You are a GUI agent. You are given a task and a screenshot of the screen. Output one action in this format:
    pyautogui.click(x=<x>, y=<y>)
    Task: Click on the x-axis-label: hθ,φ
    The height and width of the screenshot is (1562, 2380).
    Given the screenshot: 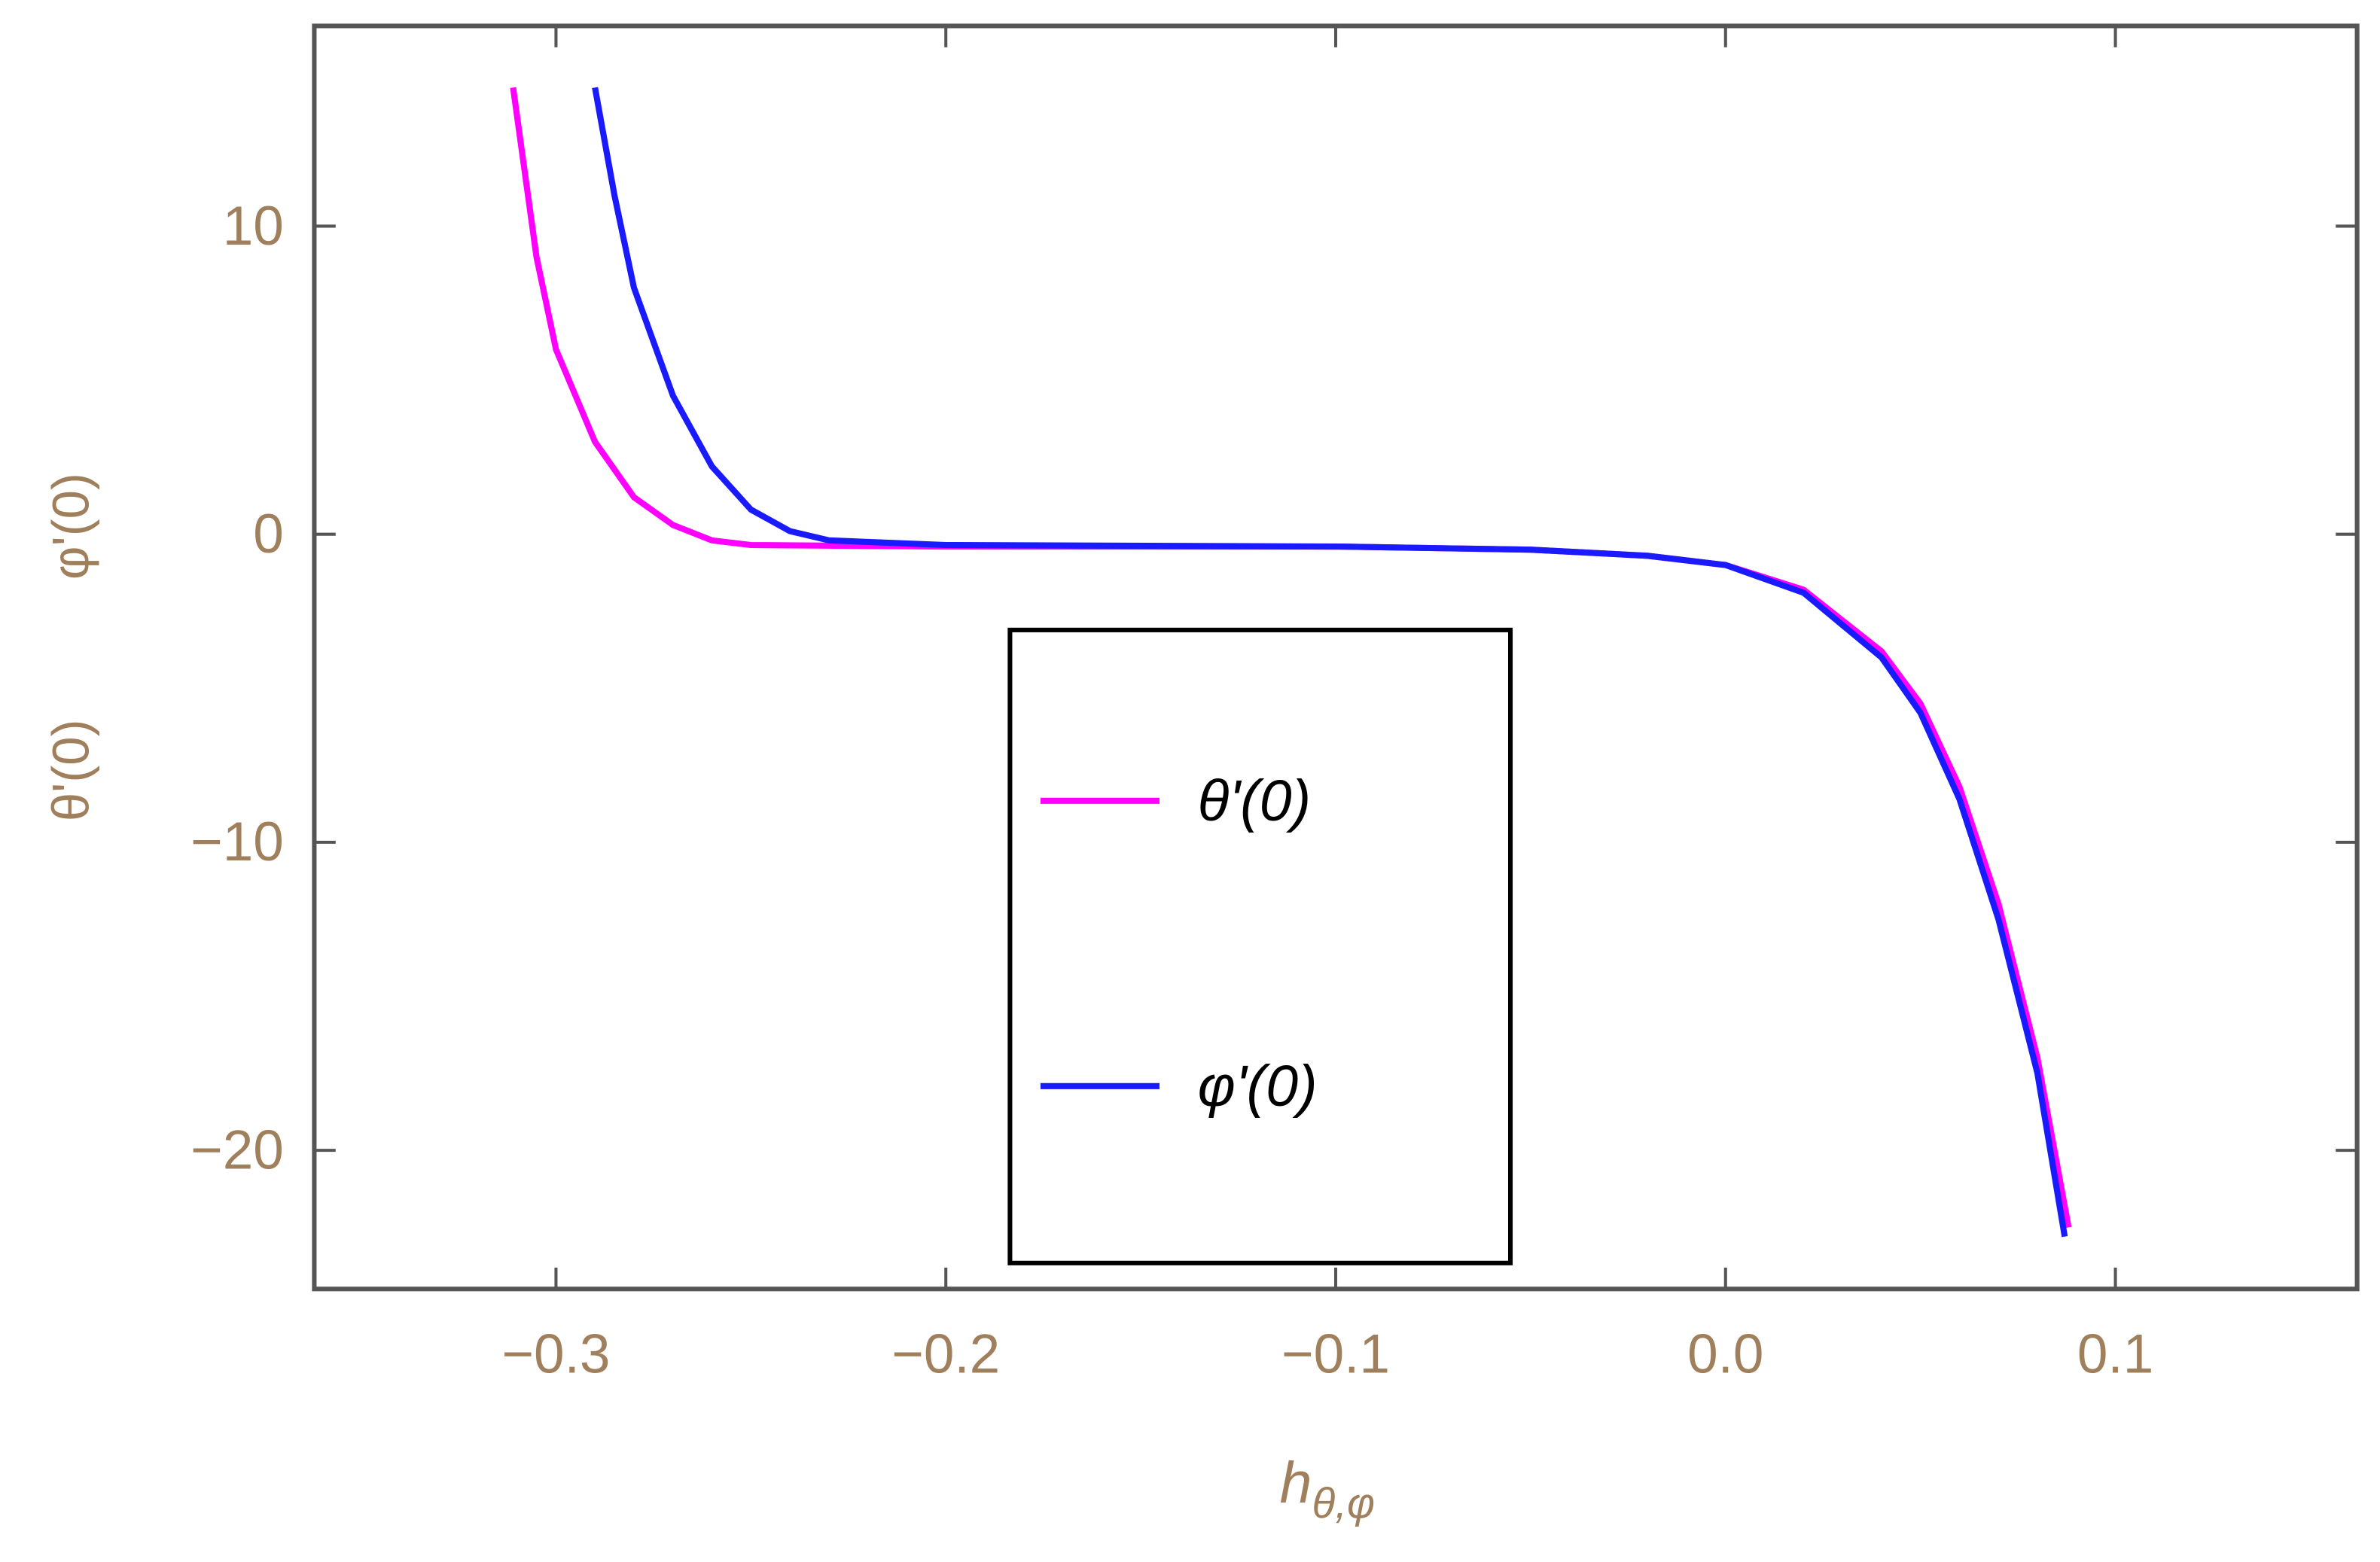 What is the action you would take?
    pyautogui.click(x=1327, y=1489)
    